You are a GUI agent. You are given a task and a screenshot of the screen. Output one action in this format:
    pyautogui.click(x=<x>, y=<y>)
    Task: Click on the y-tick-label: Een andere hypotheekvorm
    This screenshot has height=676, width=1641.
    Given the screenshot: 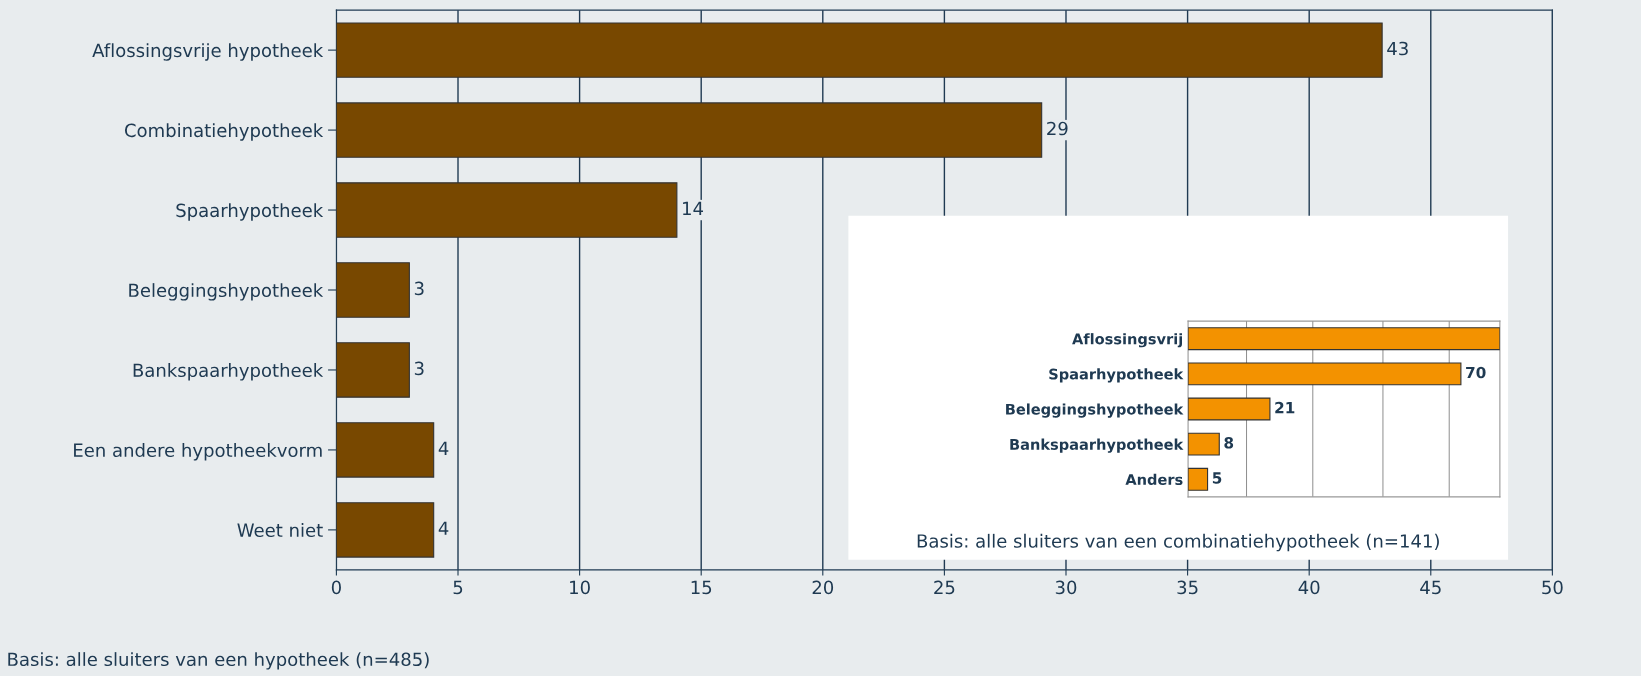 What is the action you would take?
    pyautogui.click(x=198, y=452)
    